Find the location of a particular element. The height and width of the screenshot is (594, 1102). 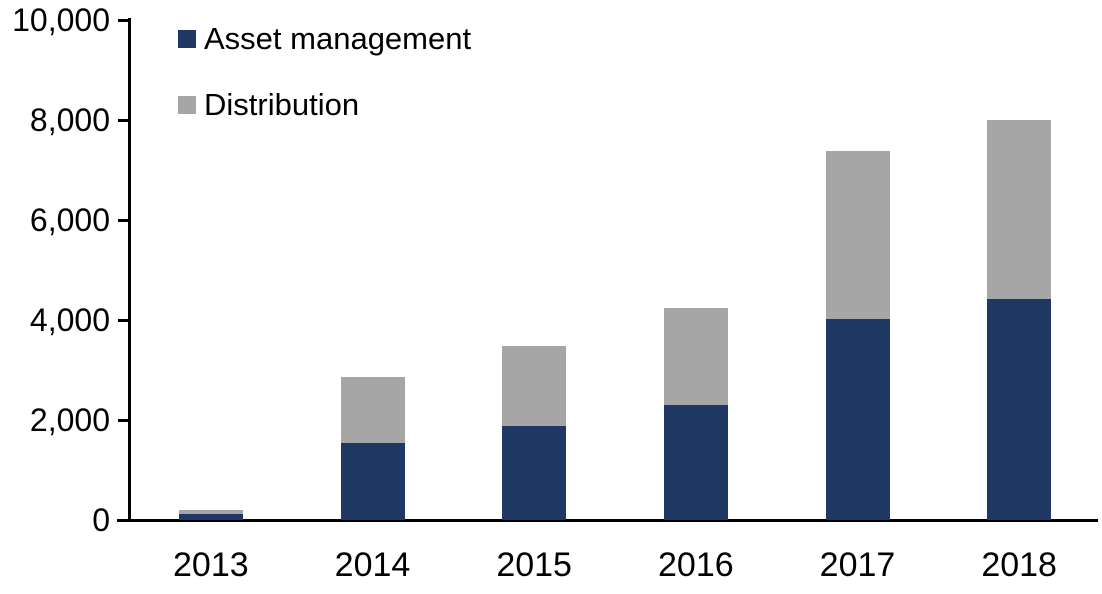

bar-2018 is located at coordinates (1019, 320).